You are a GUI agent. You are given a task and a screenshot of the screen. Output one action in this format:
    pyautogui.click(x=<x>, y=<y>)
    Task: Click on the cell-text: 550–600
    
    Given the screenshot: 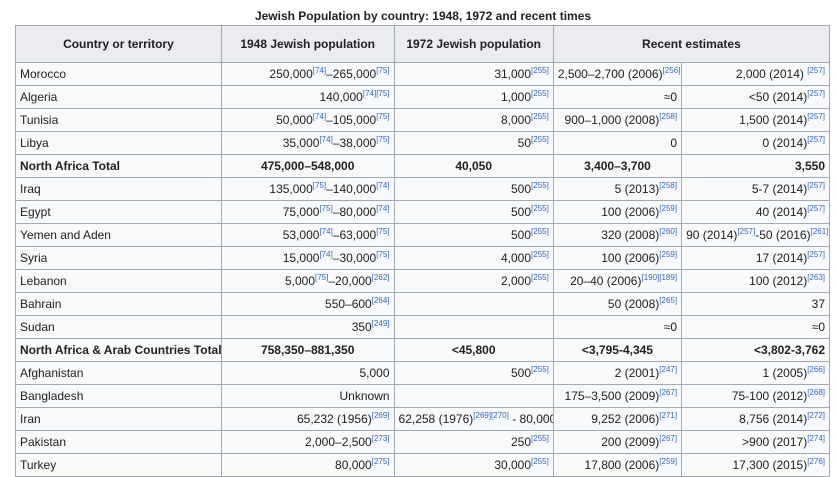 What is the action you would take?
    pyautogui.click(x=348, y=304)
    